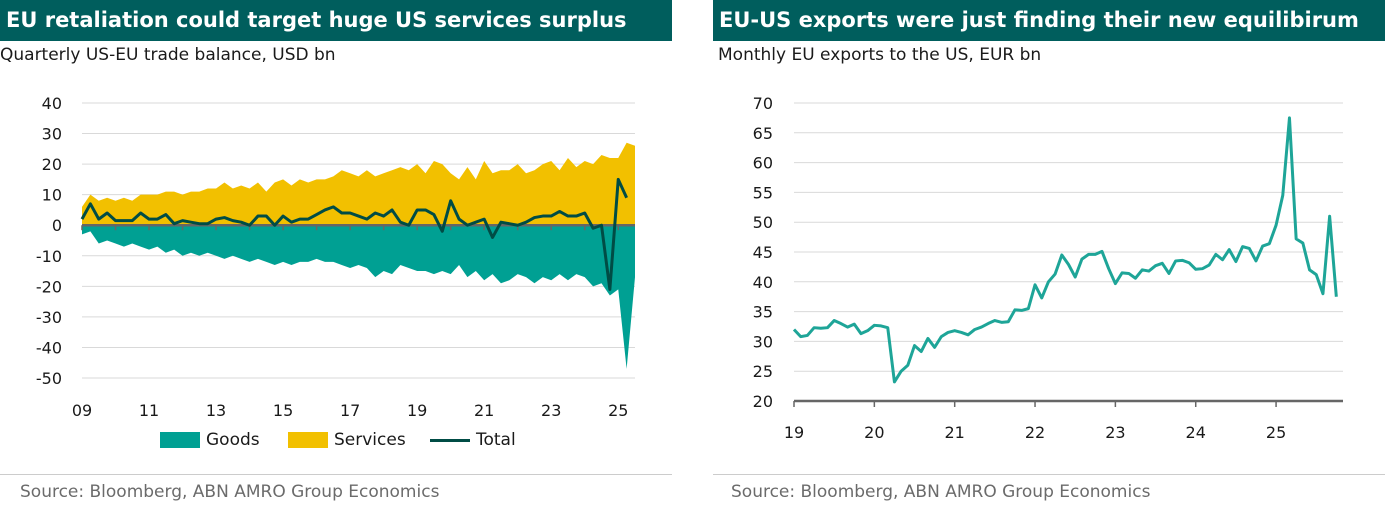 This screenshot has width=1386, height=507. What do you see at coordinates (149, 410) in the screenshot?
I see `x-tick-label: 11` at bounding box center [149, 410].